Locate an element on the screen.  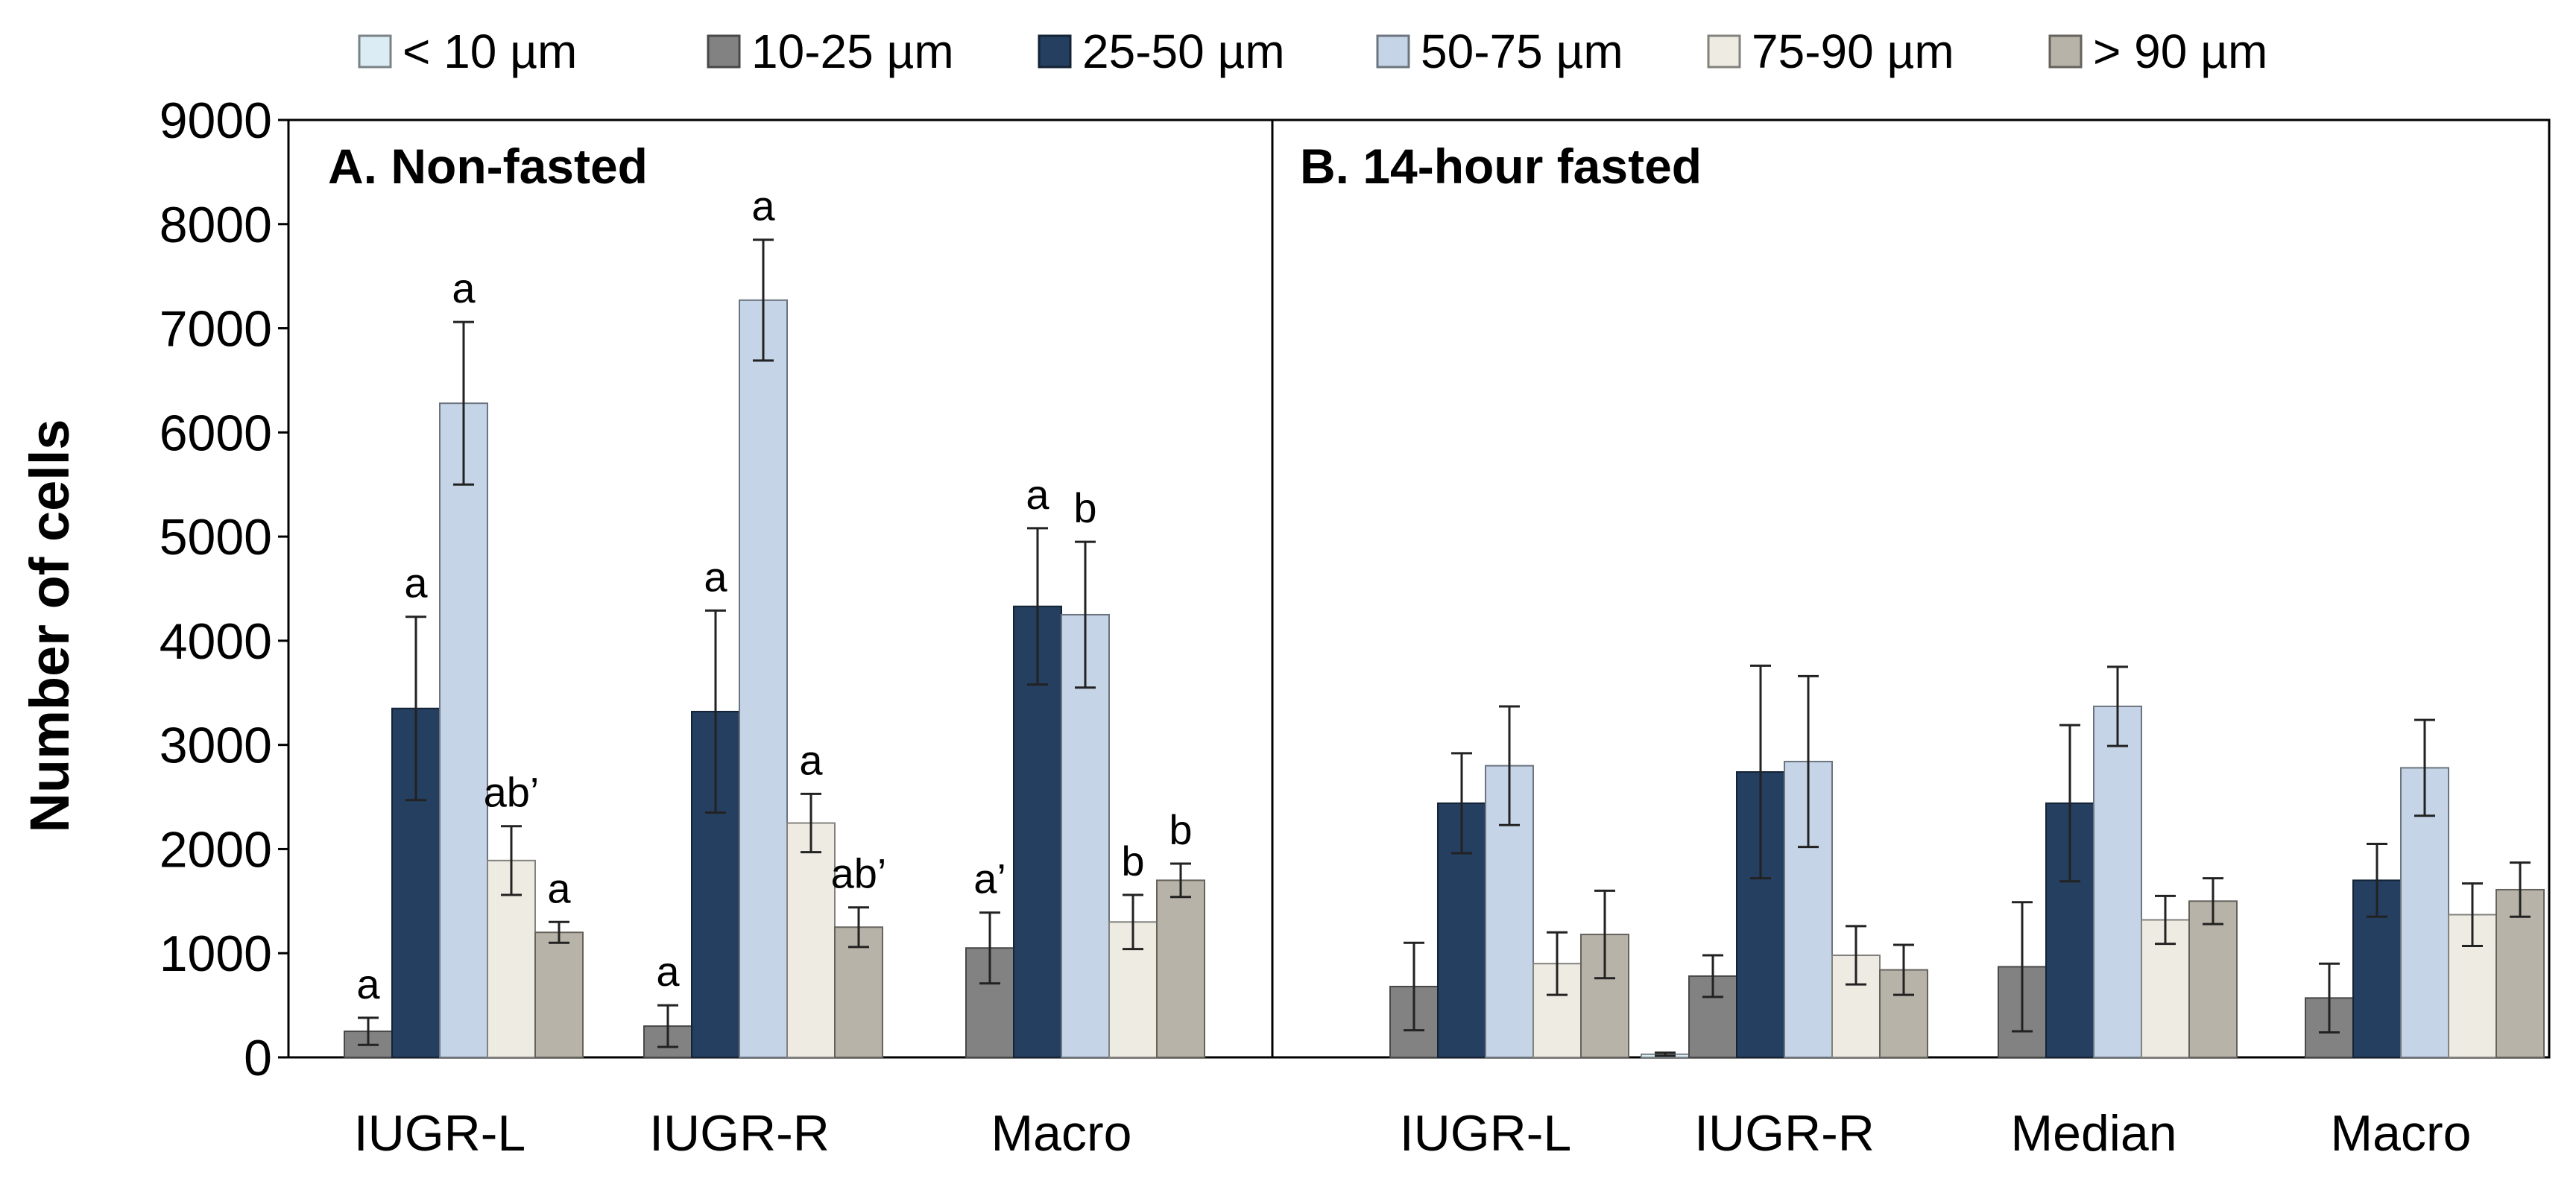
legend-item-lt-10-m: < 10 µm is located at coordinates (467, 51).